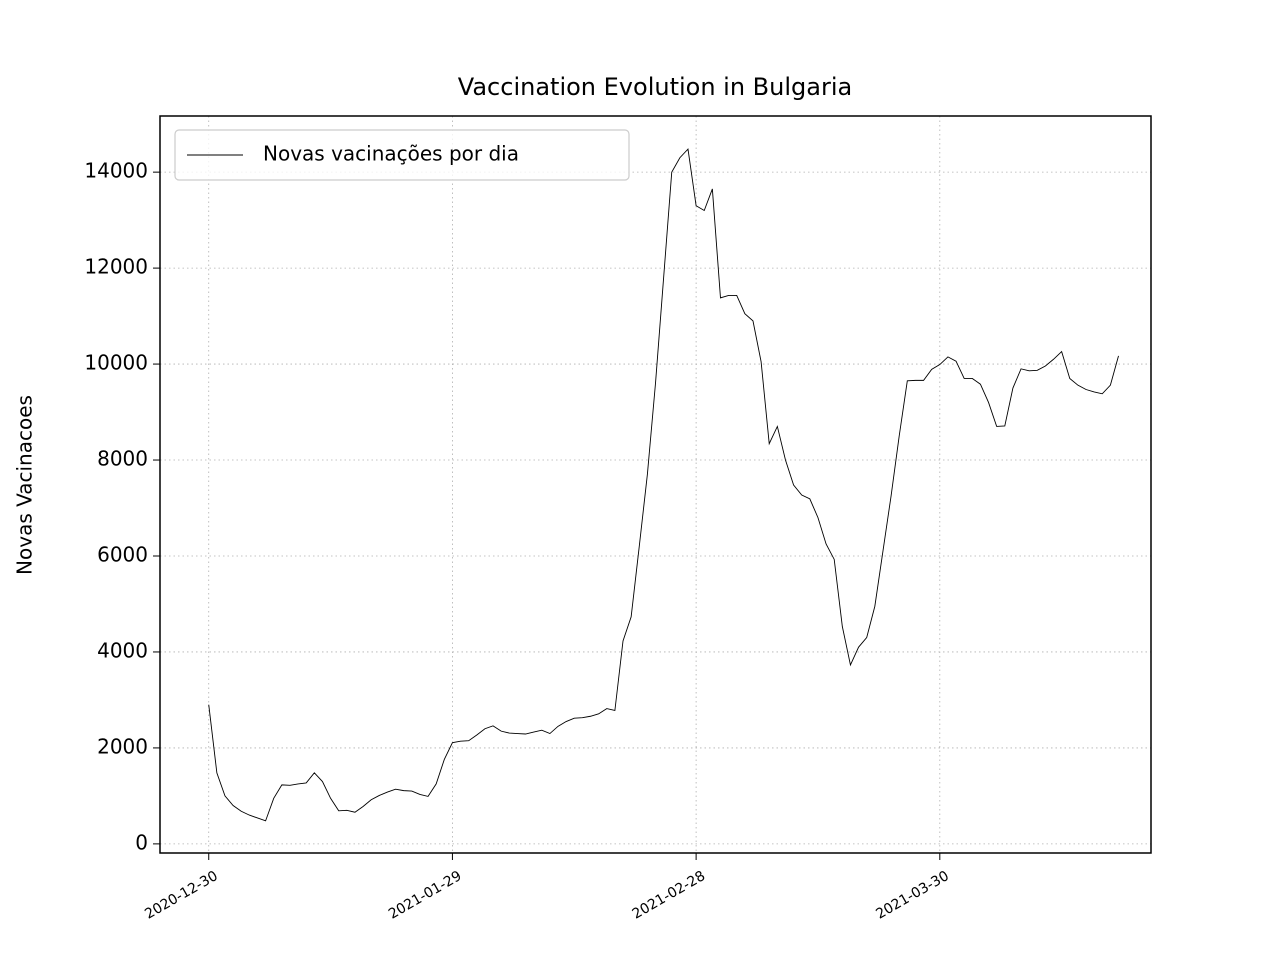 This screenshot has height=960, width=1280. I want to click on y-tick-label: 8000, so click(122, 459).